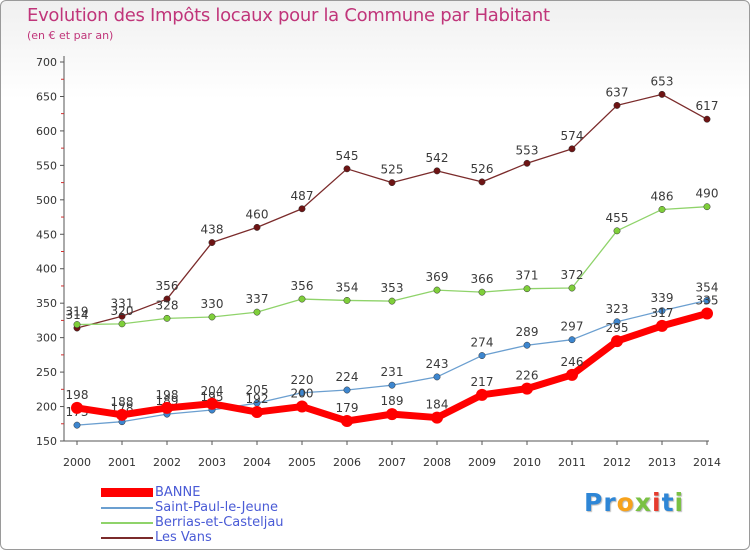 This screenshot has height=550, width=750. I want to click on data-label-saint-paul-le-jeune-2011: 297, so click(572, 327).